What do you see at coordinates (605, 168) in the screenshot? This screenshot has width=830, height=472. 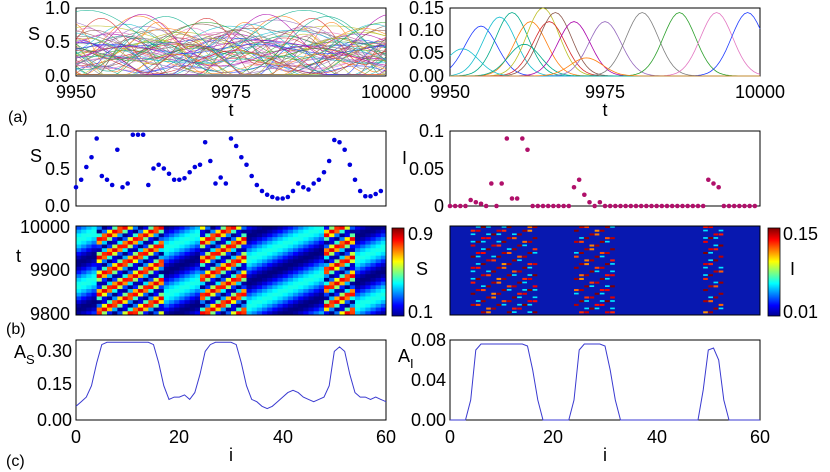 I see `plot-frame` at bounding box center [605, 168].